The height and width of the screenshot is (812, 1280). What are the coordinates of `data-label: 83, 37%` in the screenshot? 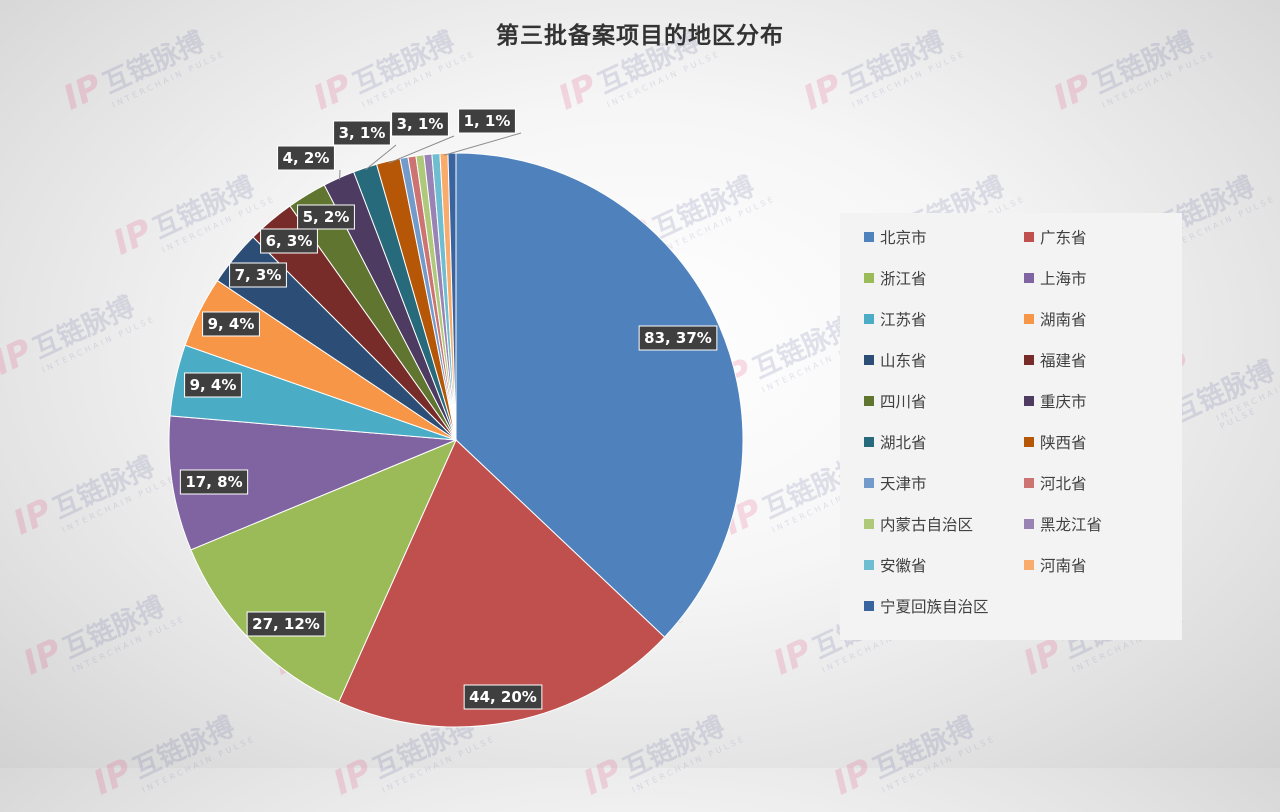 It's located at (678, 338).